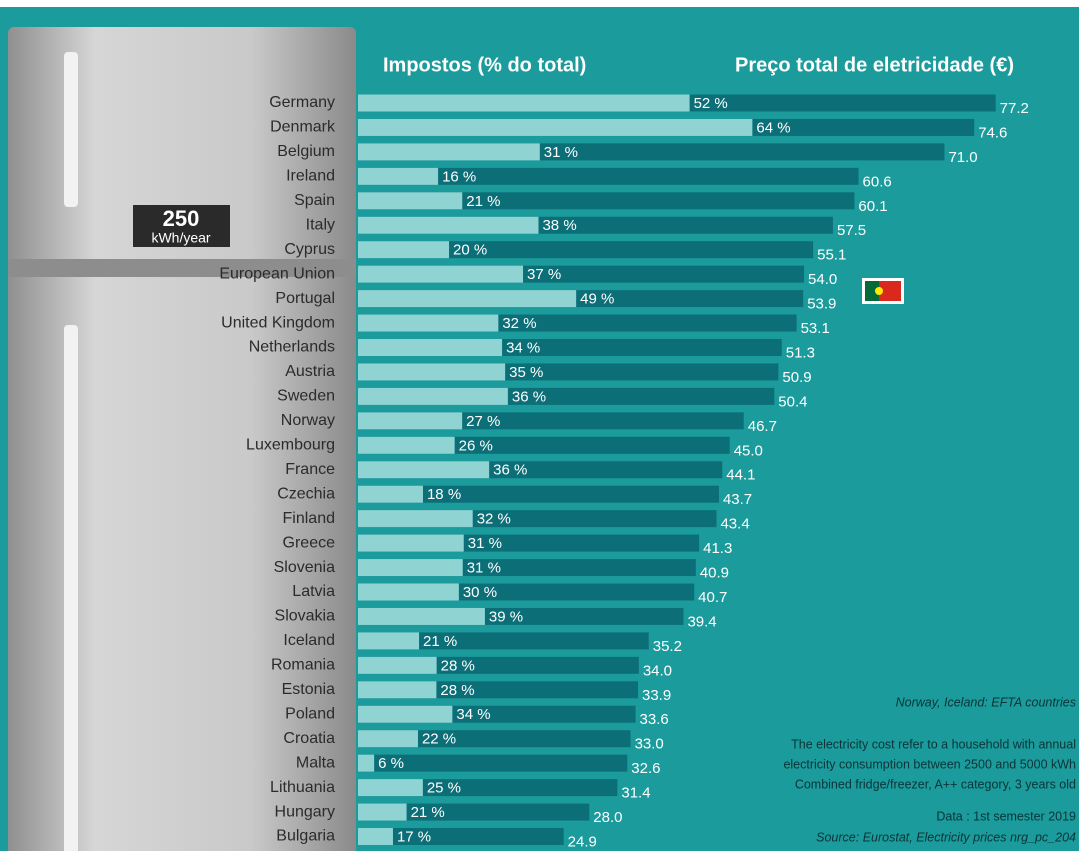  What do you see at coordinates (877, 181) in the screenshot?
I see `total-label: 60.6` at bounding box center [877, 181].